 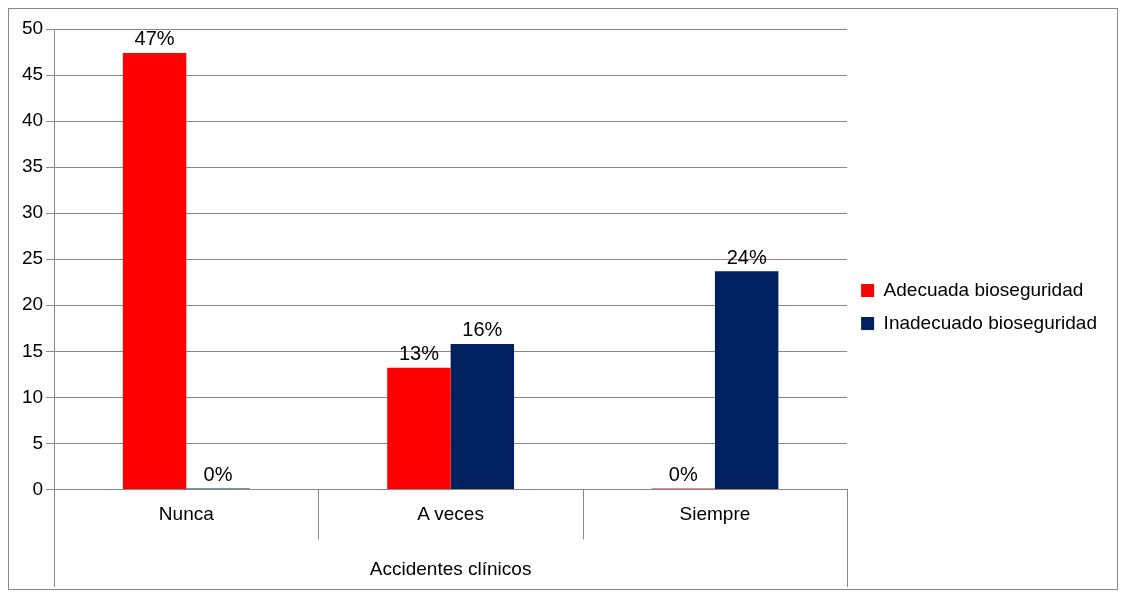 What do you see at coordinates (32, 120) in the screenshot?
I see `y-tick-label: 40` at bounding box center [32, 120].